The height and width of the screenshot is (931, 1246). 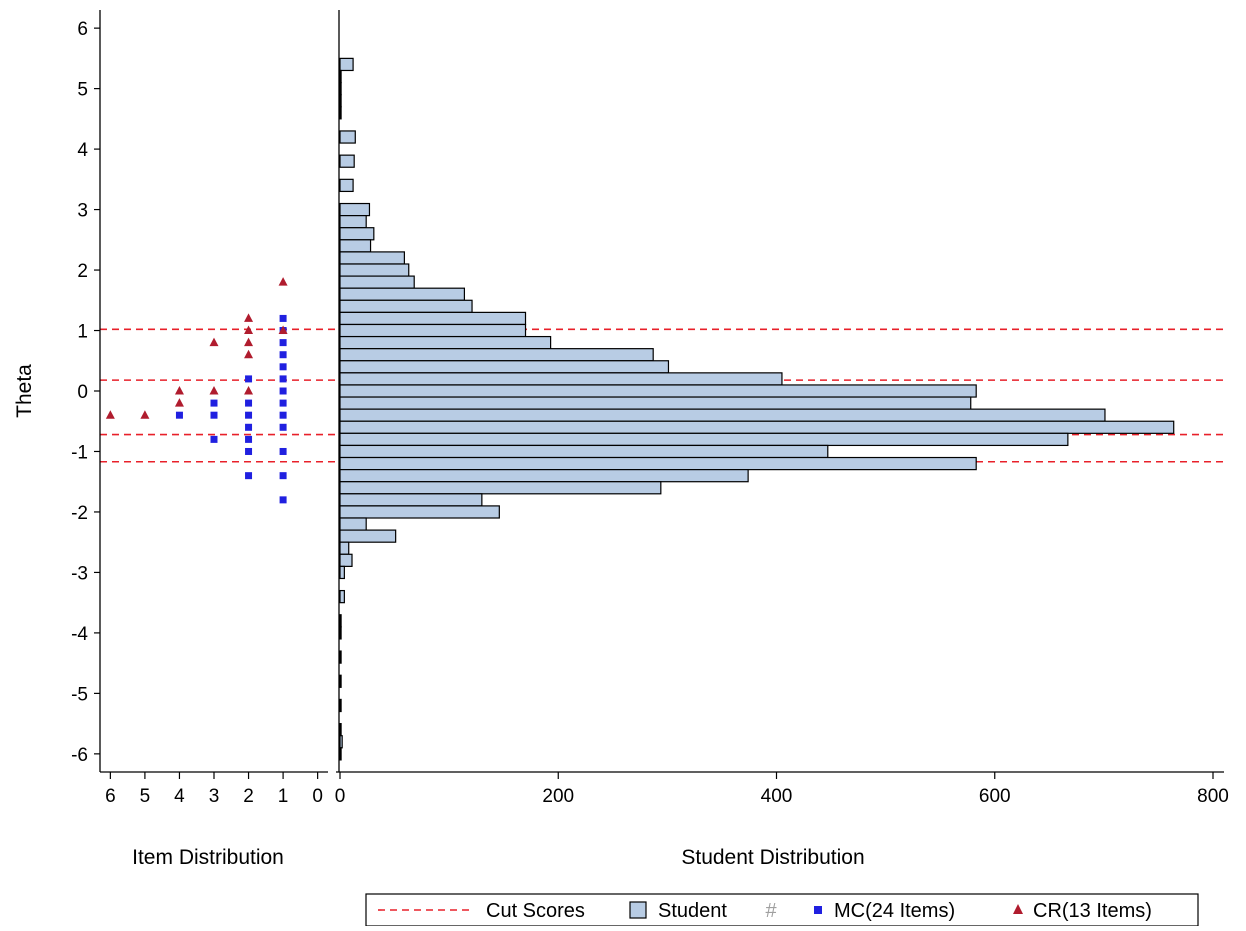 I want to click on y-tick-label: 4, so click(x=82, y=150).